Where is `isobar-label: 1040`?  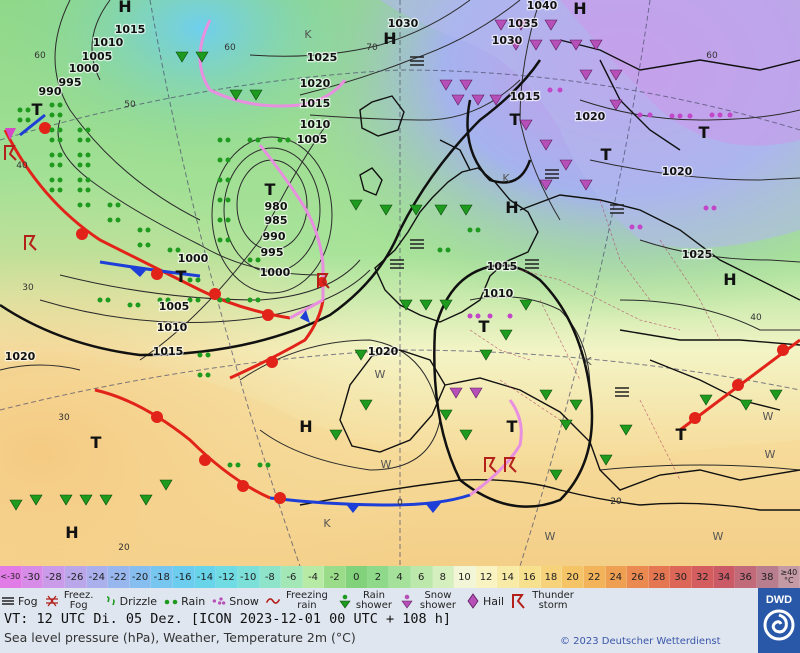 isobar-label: 1040 is located at coordinates (542, 6).